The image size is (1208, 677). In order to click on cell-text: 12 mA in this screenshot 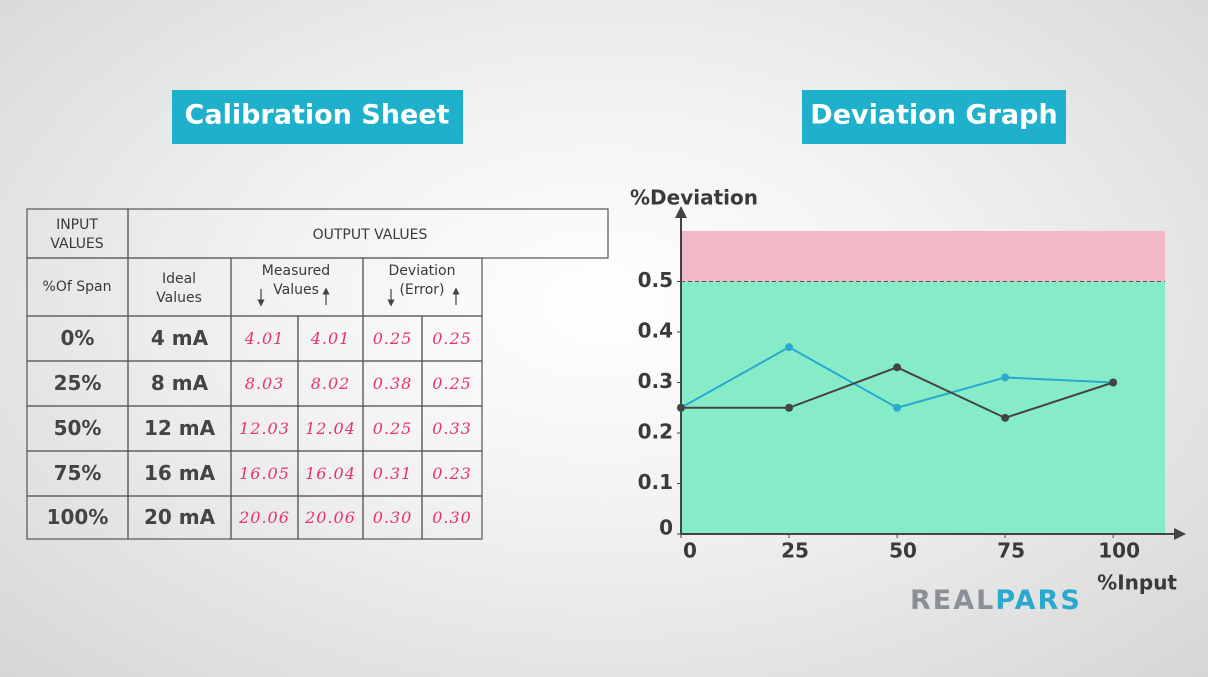, I will do `click(180, 428)`.